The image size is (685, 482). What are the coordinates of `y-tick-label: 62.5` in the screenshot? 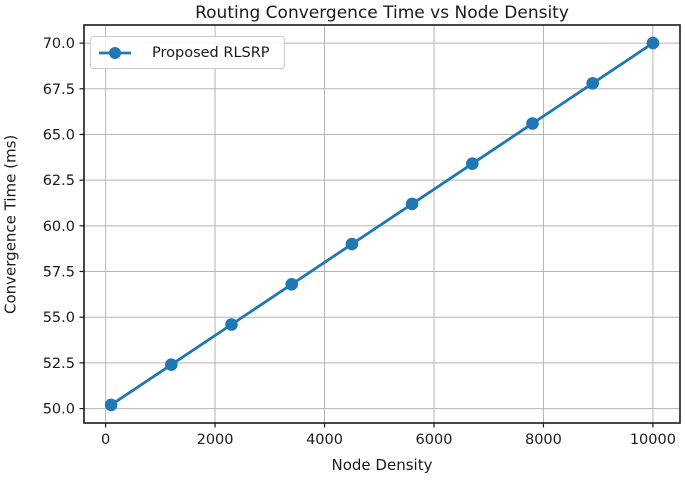 It's located at (59, 181).